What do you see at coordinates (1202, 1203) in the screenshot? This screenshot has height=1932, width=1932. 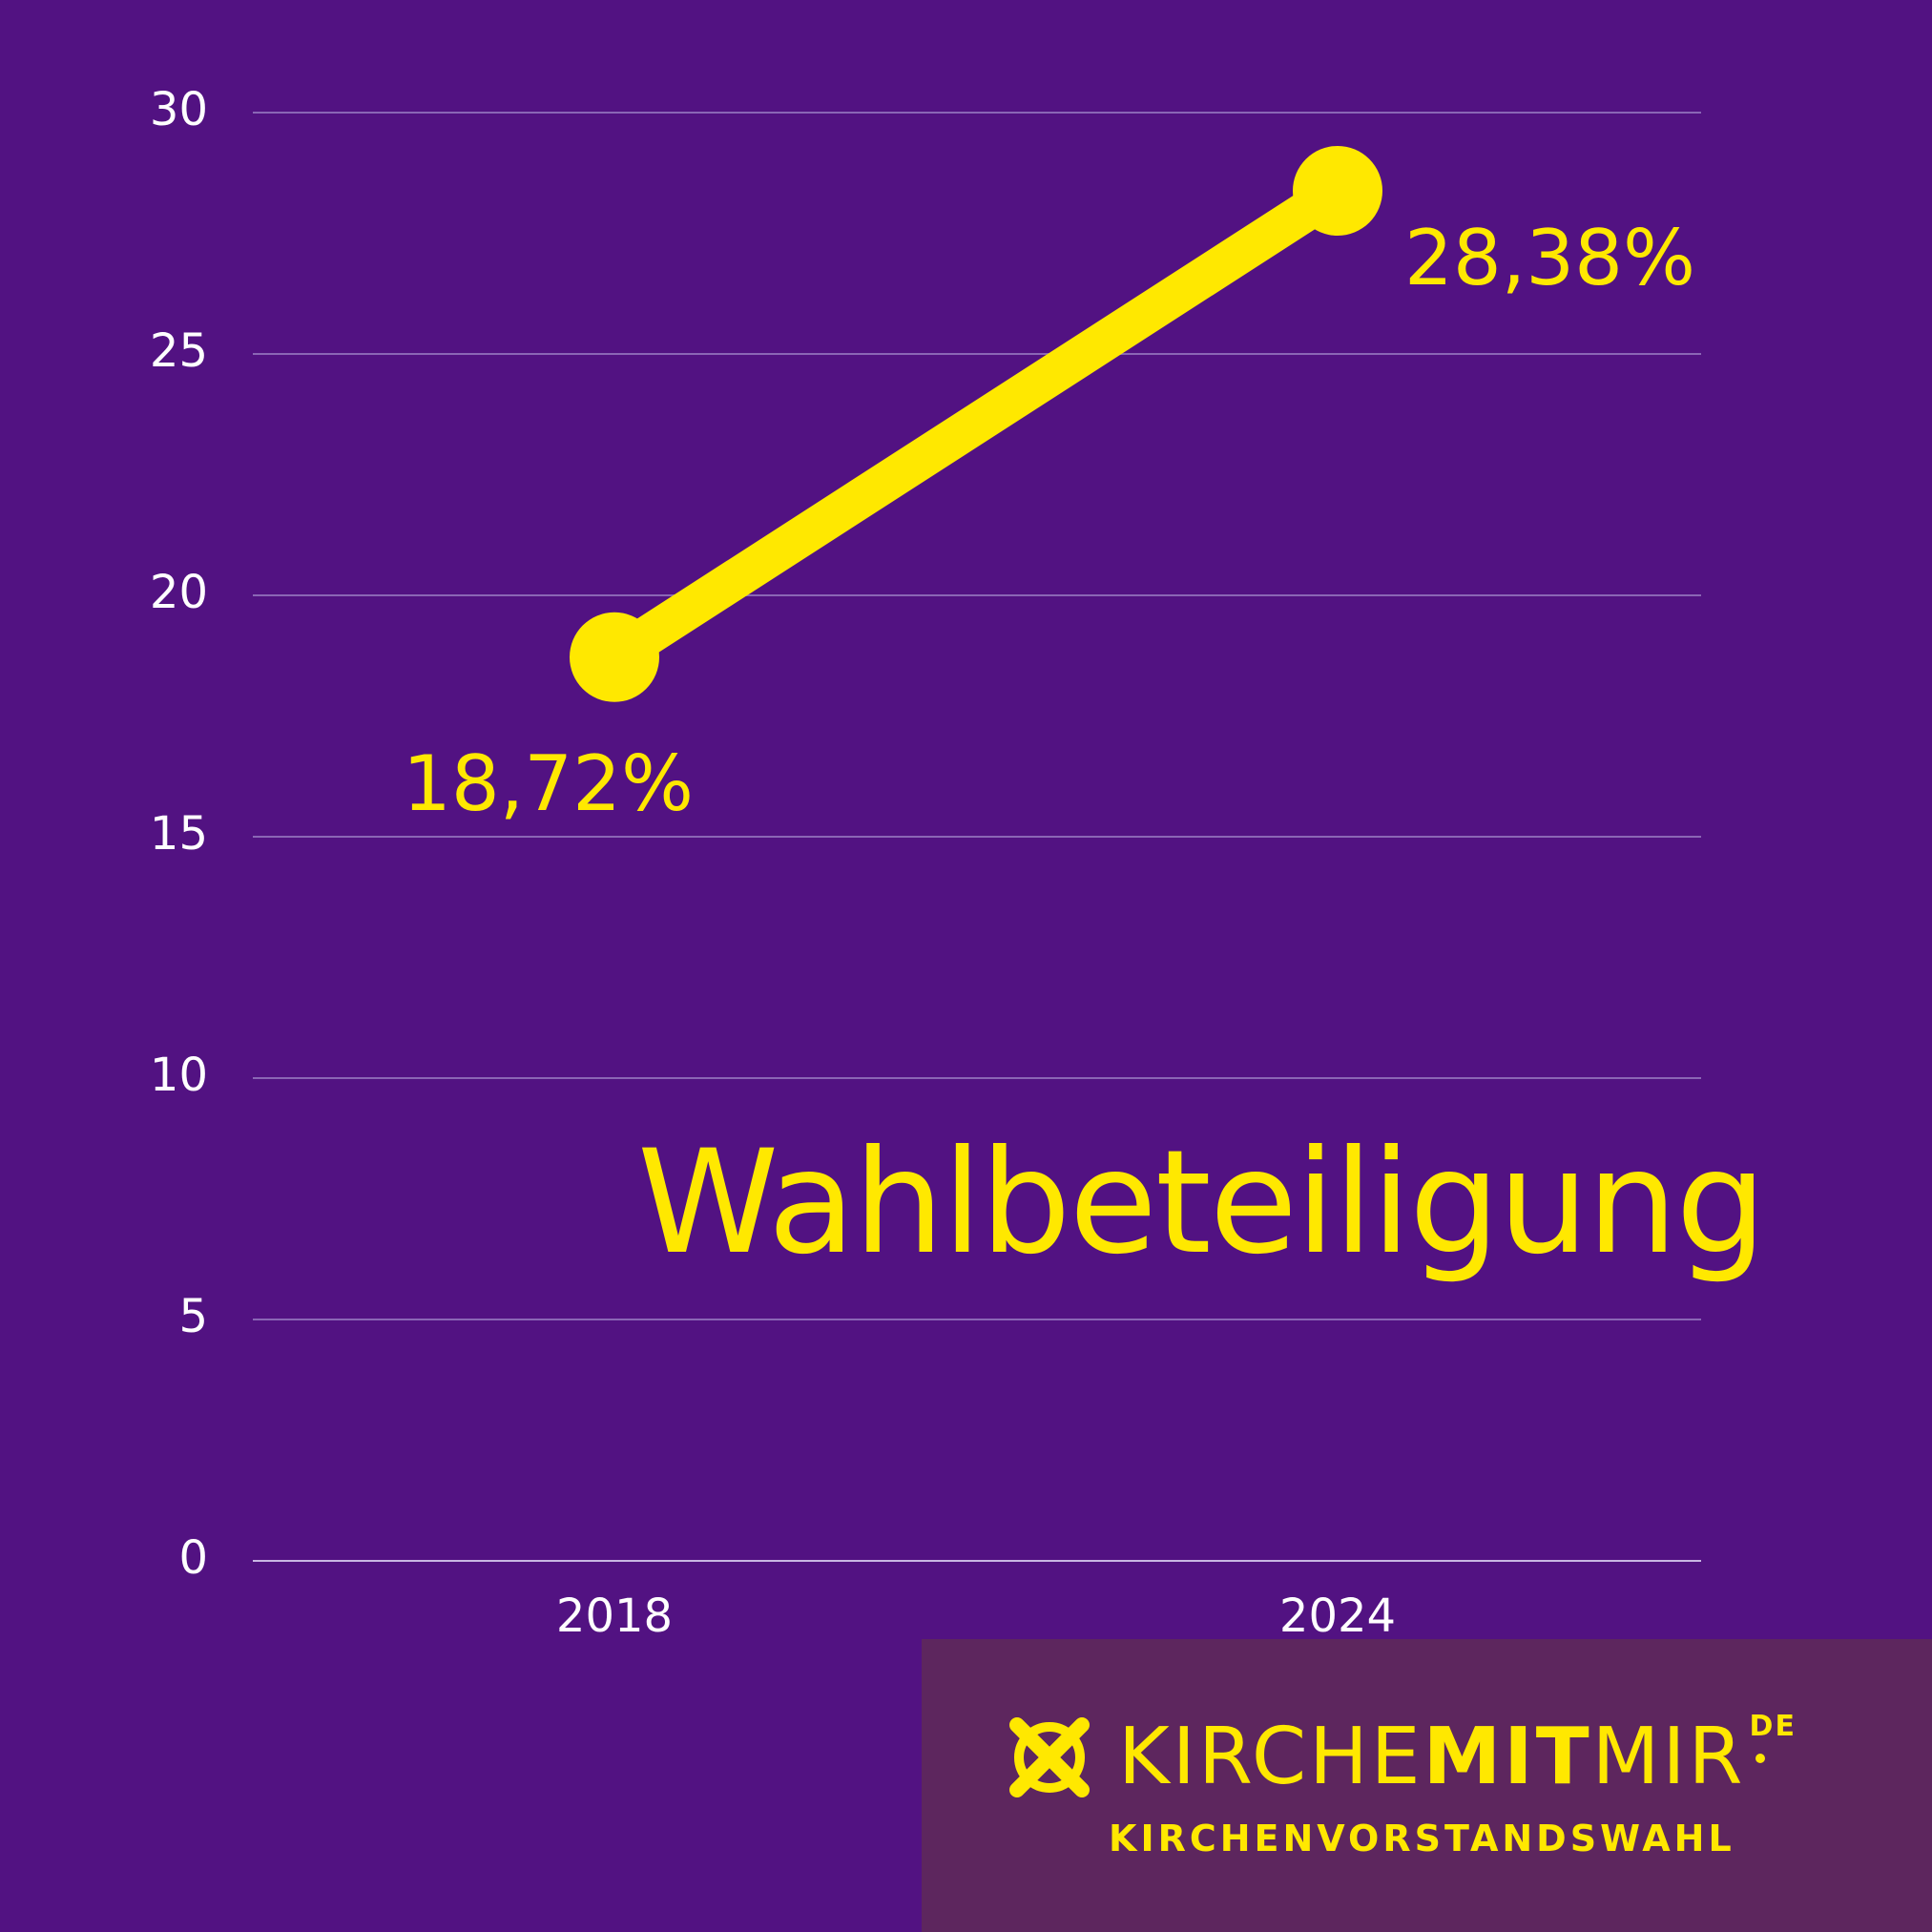 I see `chart-annotation: Wahlbeteiligung` at bounding box center [1202, 1203].